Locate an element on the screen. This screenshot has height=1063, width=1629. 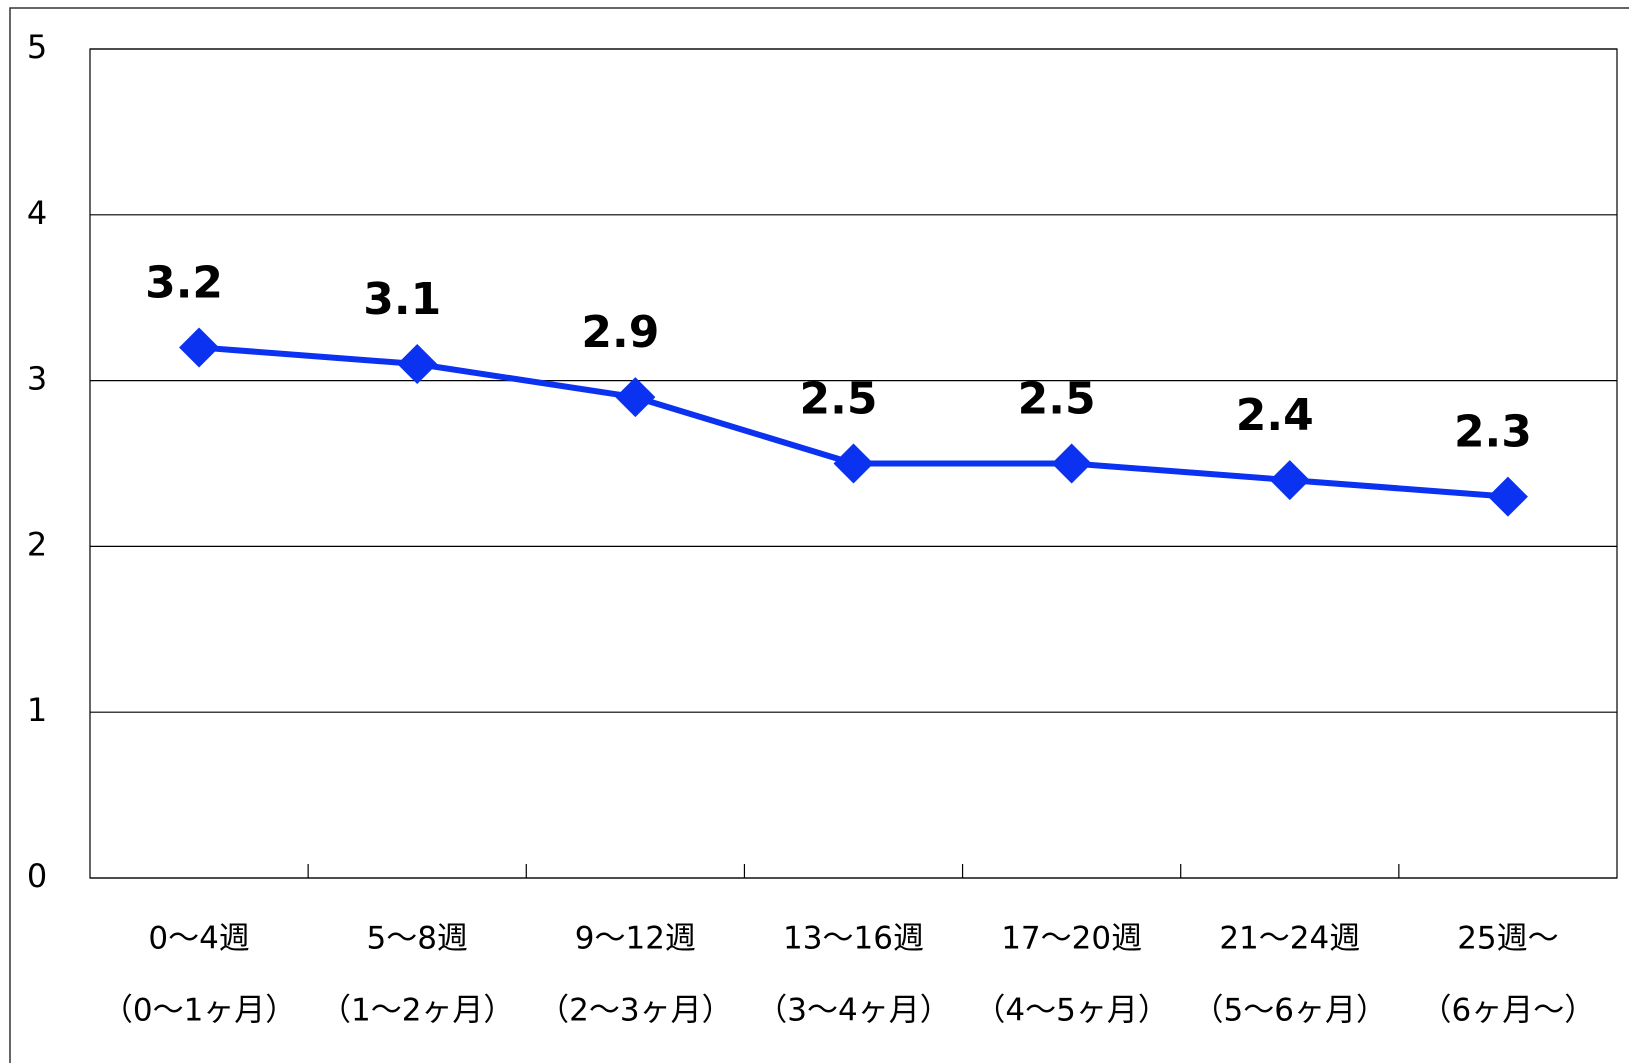
x-tick-label: 0～4週 is located at coordinates (198, 939).